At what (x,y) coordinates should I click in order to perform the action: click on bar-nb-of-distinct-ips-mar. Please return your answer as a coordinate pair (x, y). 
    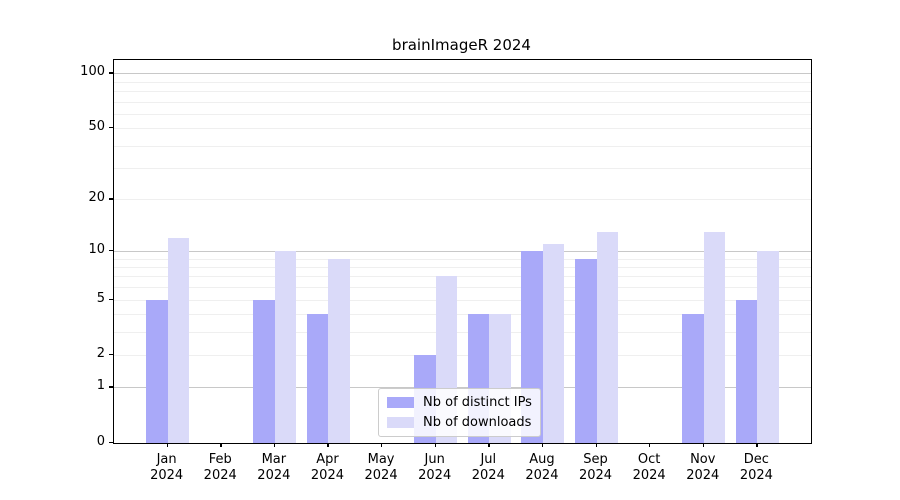
    Looking at the image, I should click on (264, 371).